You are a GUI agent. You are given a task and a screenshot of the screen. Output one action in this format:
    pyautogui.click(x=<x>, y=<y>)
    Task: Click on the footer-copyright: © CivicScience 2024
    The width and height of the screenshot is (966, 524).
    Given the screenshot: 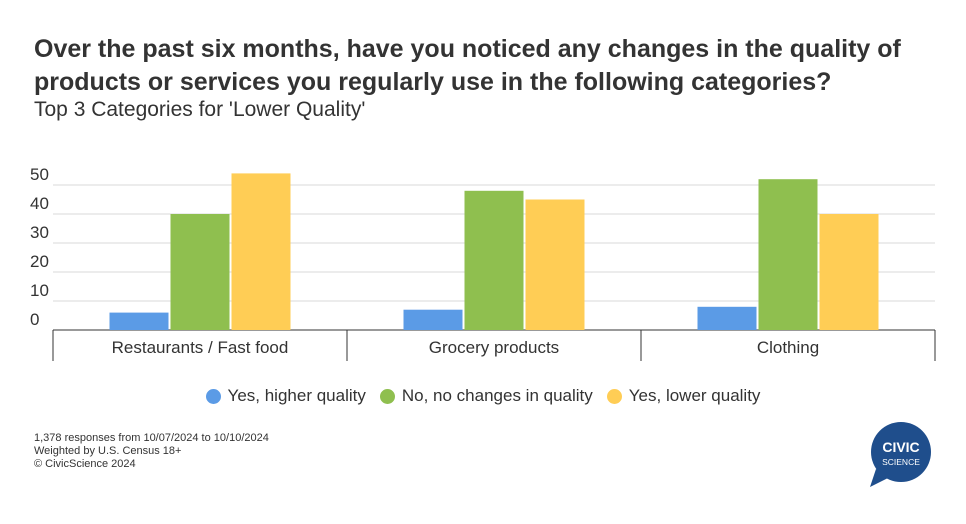 What is the action you would take?
    pyautogui.click(x=85, y=464)
    